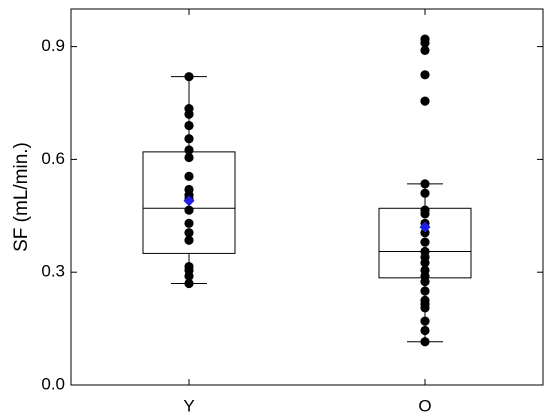 This screenshot has height=420, width=550. I want to click on box-group-y, so click(189, 180).